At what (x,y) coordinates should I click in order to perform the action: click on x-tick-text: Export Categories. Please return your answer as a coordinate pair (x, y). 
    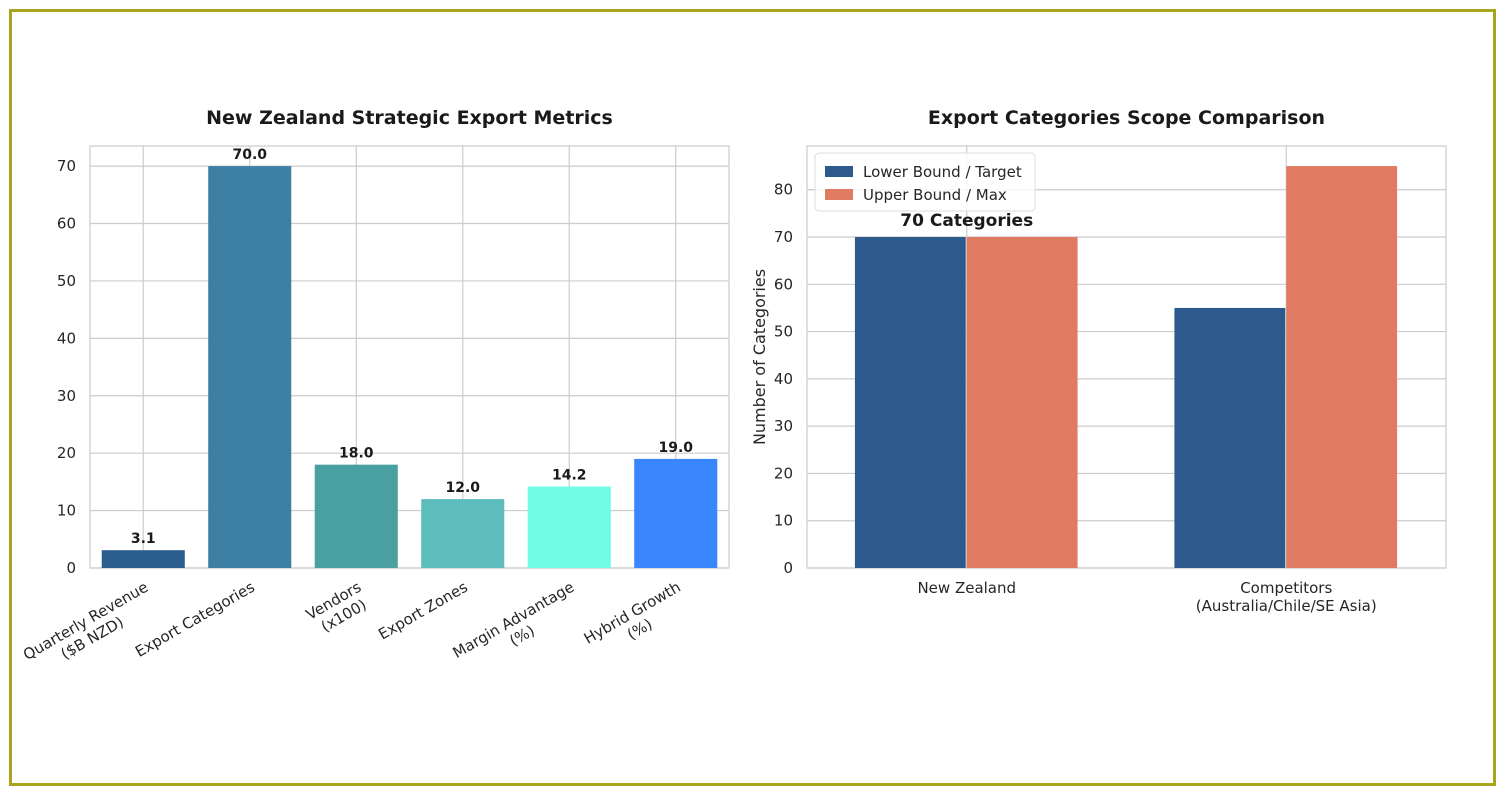
    Looking at the image, I should click on (195, 619).